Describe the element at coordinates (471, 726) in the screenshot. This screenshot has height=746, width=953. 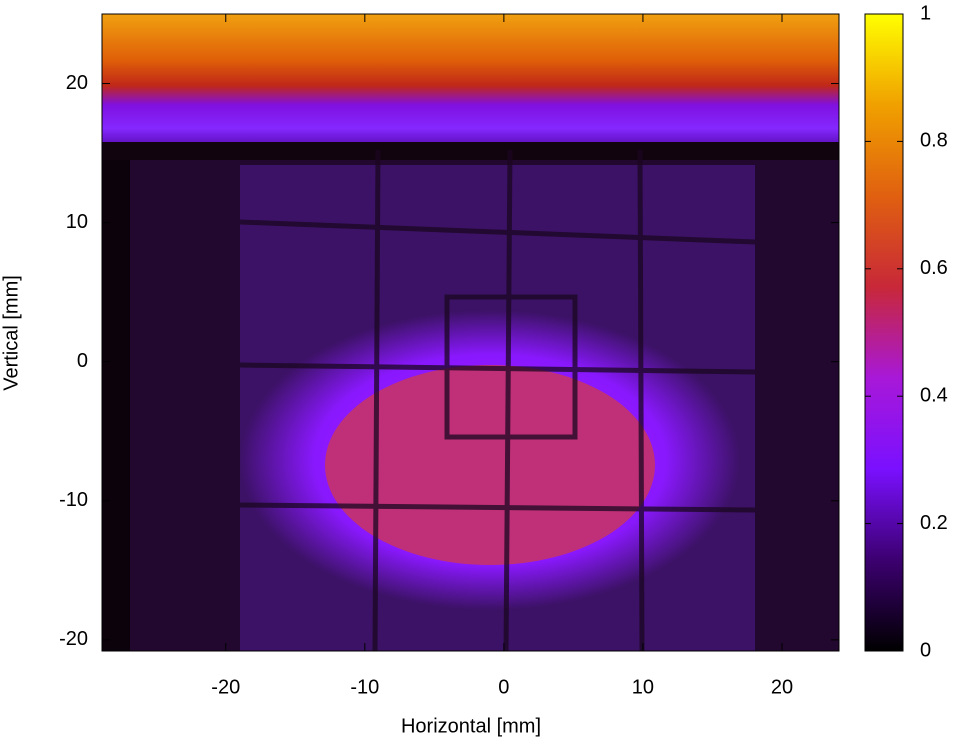
I see `x-axis-title: Horizontal [mm]` at that location.